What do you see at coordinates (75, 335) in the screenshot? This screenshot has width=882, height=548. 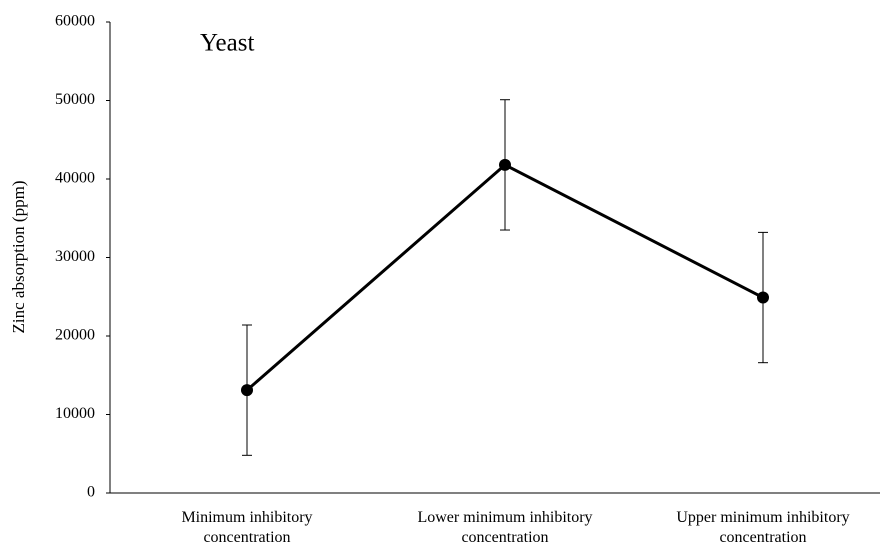 I see `y-tick-label: 20000` at bounding box center [75, 335].